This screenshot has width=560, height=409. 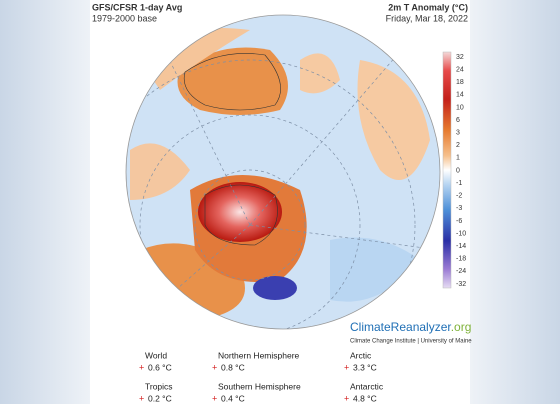 I want to click on colorbar-label: 3, so click(x=458, y=133).